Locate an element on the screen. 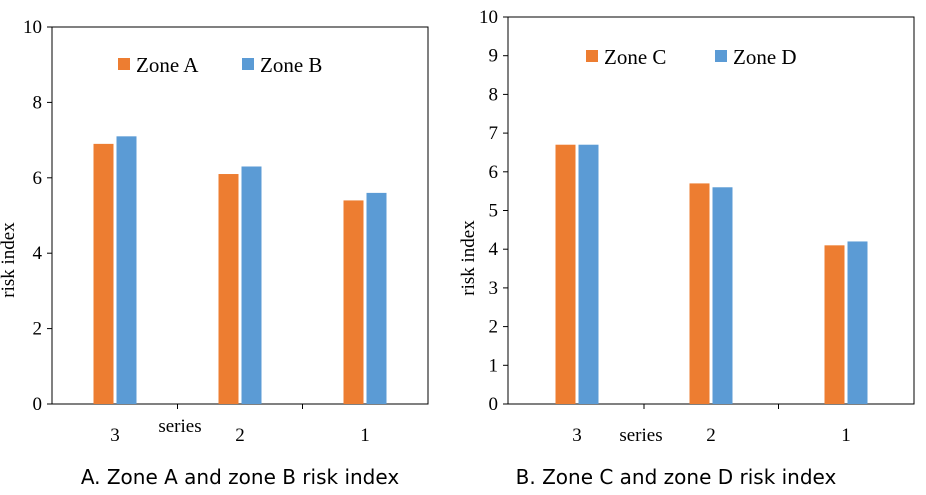 This screenshot has height=495, width=926. y-tick-label: 9 is located at coordinates (494, 56).